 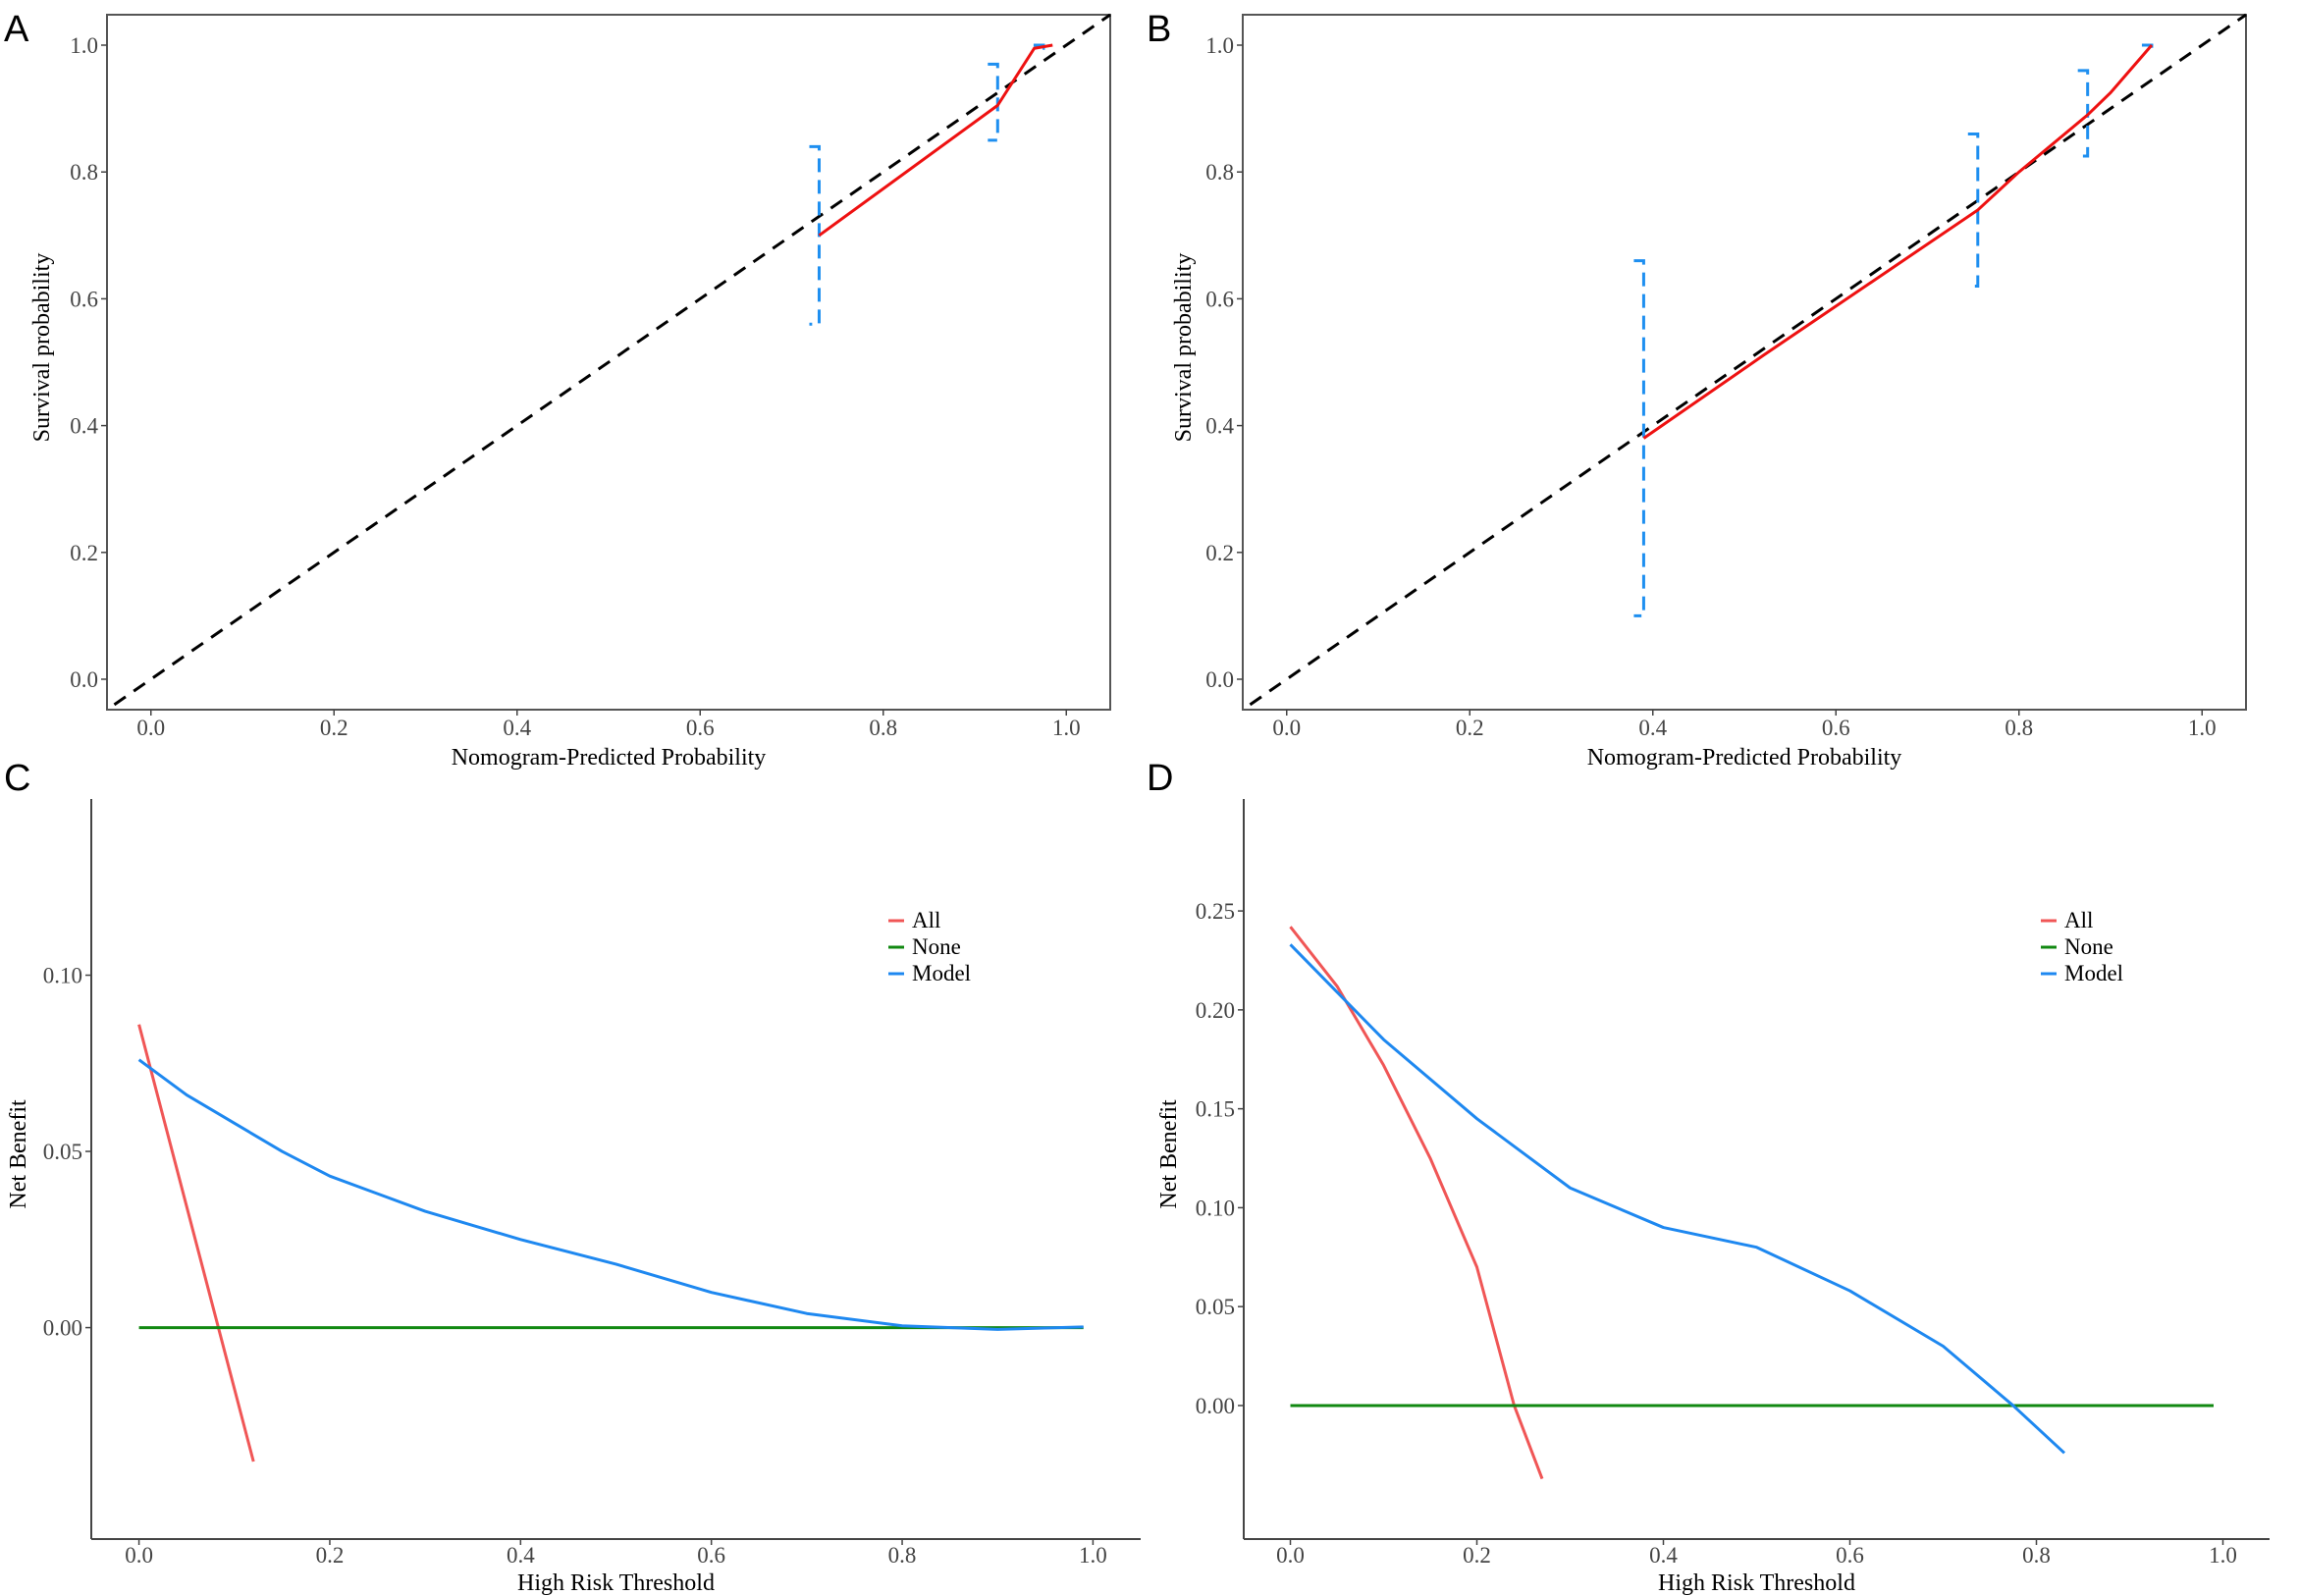 I want to click on panel-letter: A, so click(x=16, y=30).